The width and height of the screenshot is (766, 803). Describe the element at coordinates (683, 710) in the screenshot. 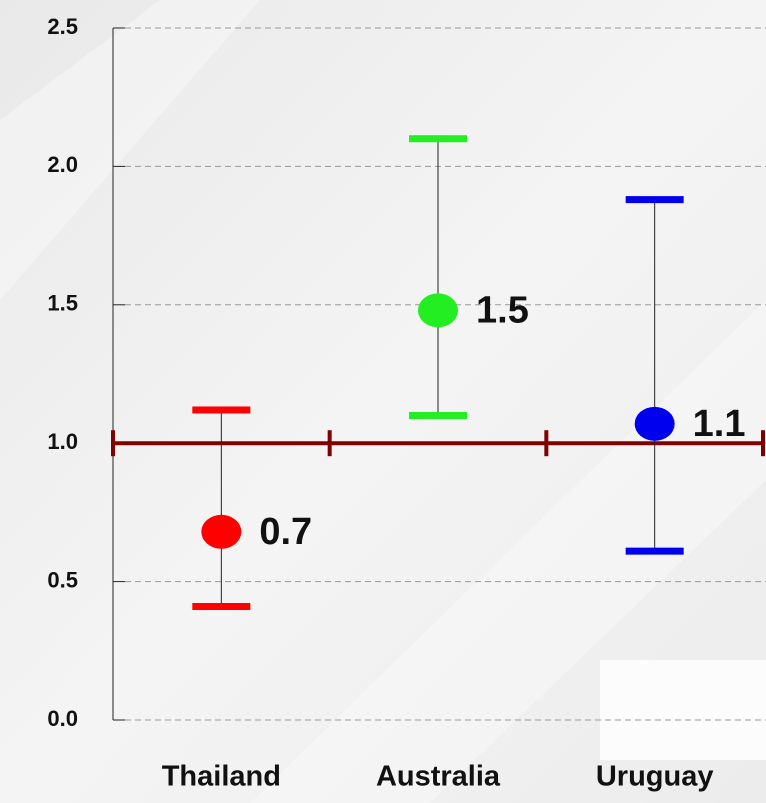

I see `background-patch` at that location.